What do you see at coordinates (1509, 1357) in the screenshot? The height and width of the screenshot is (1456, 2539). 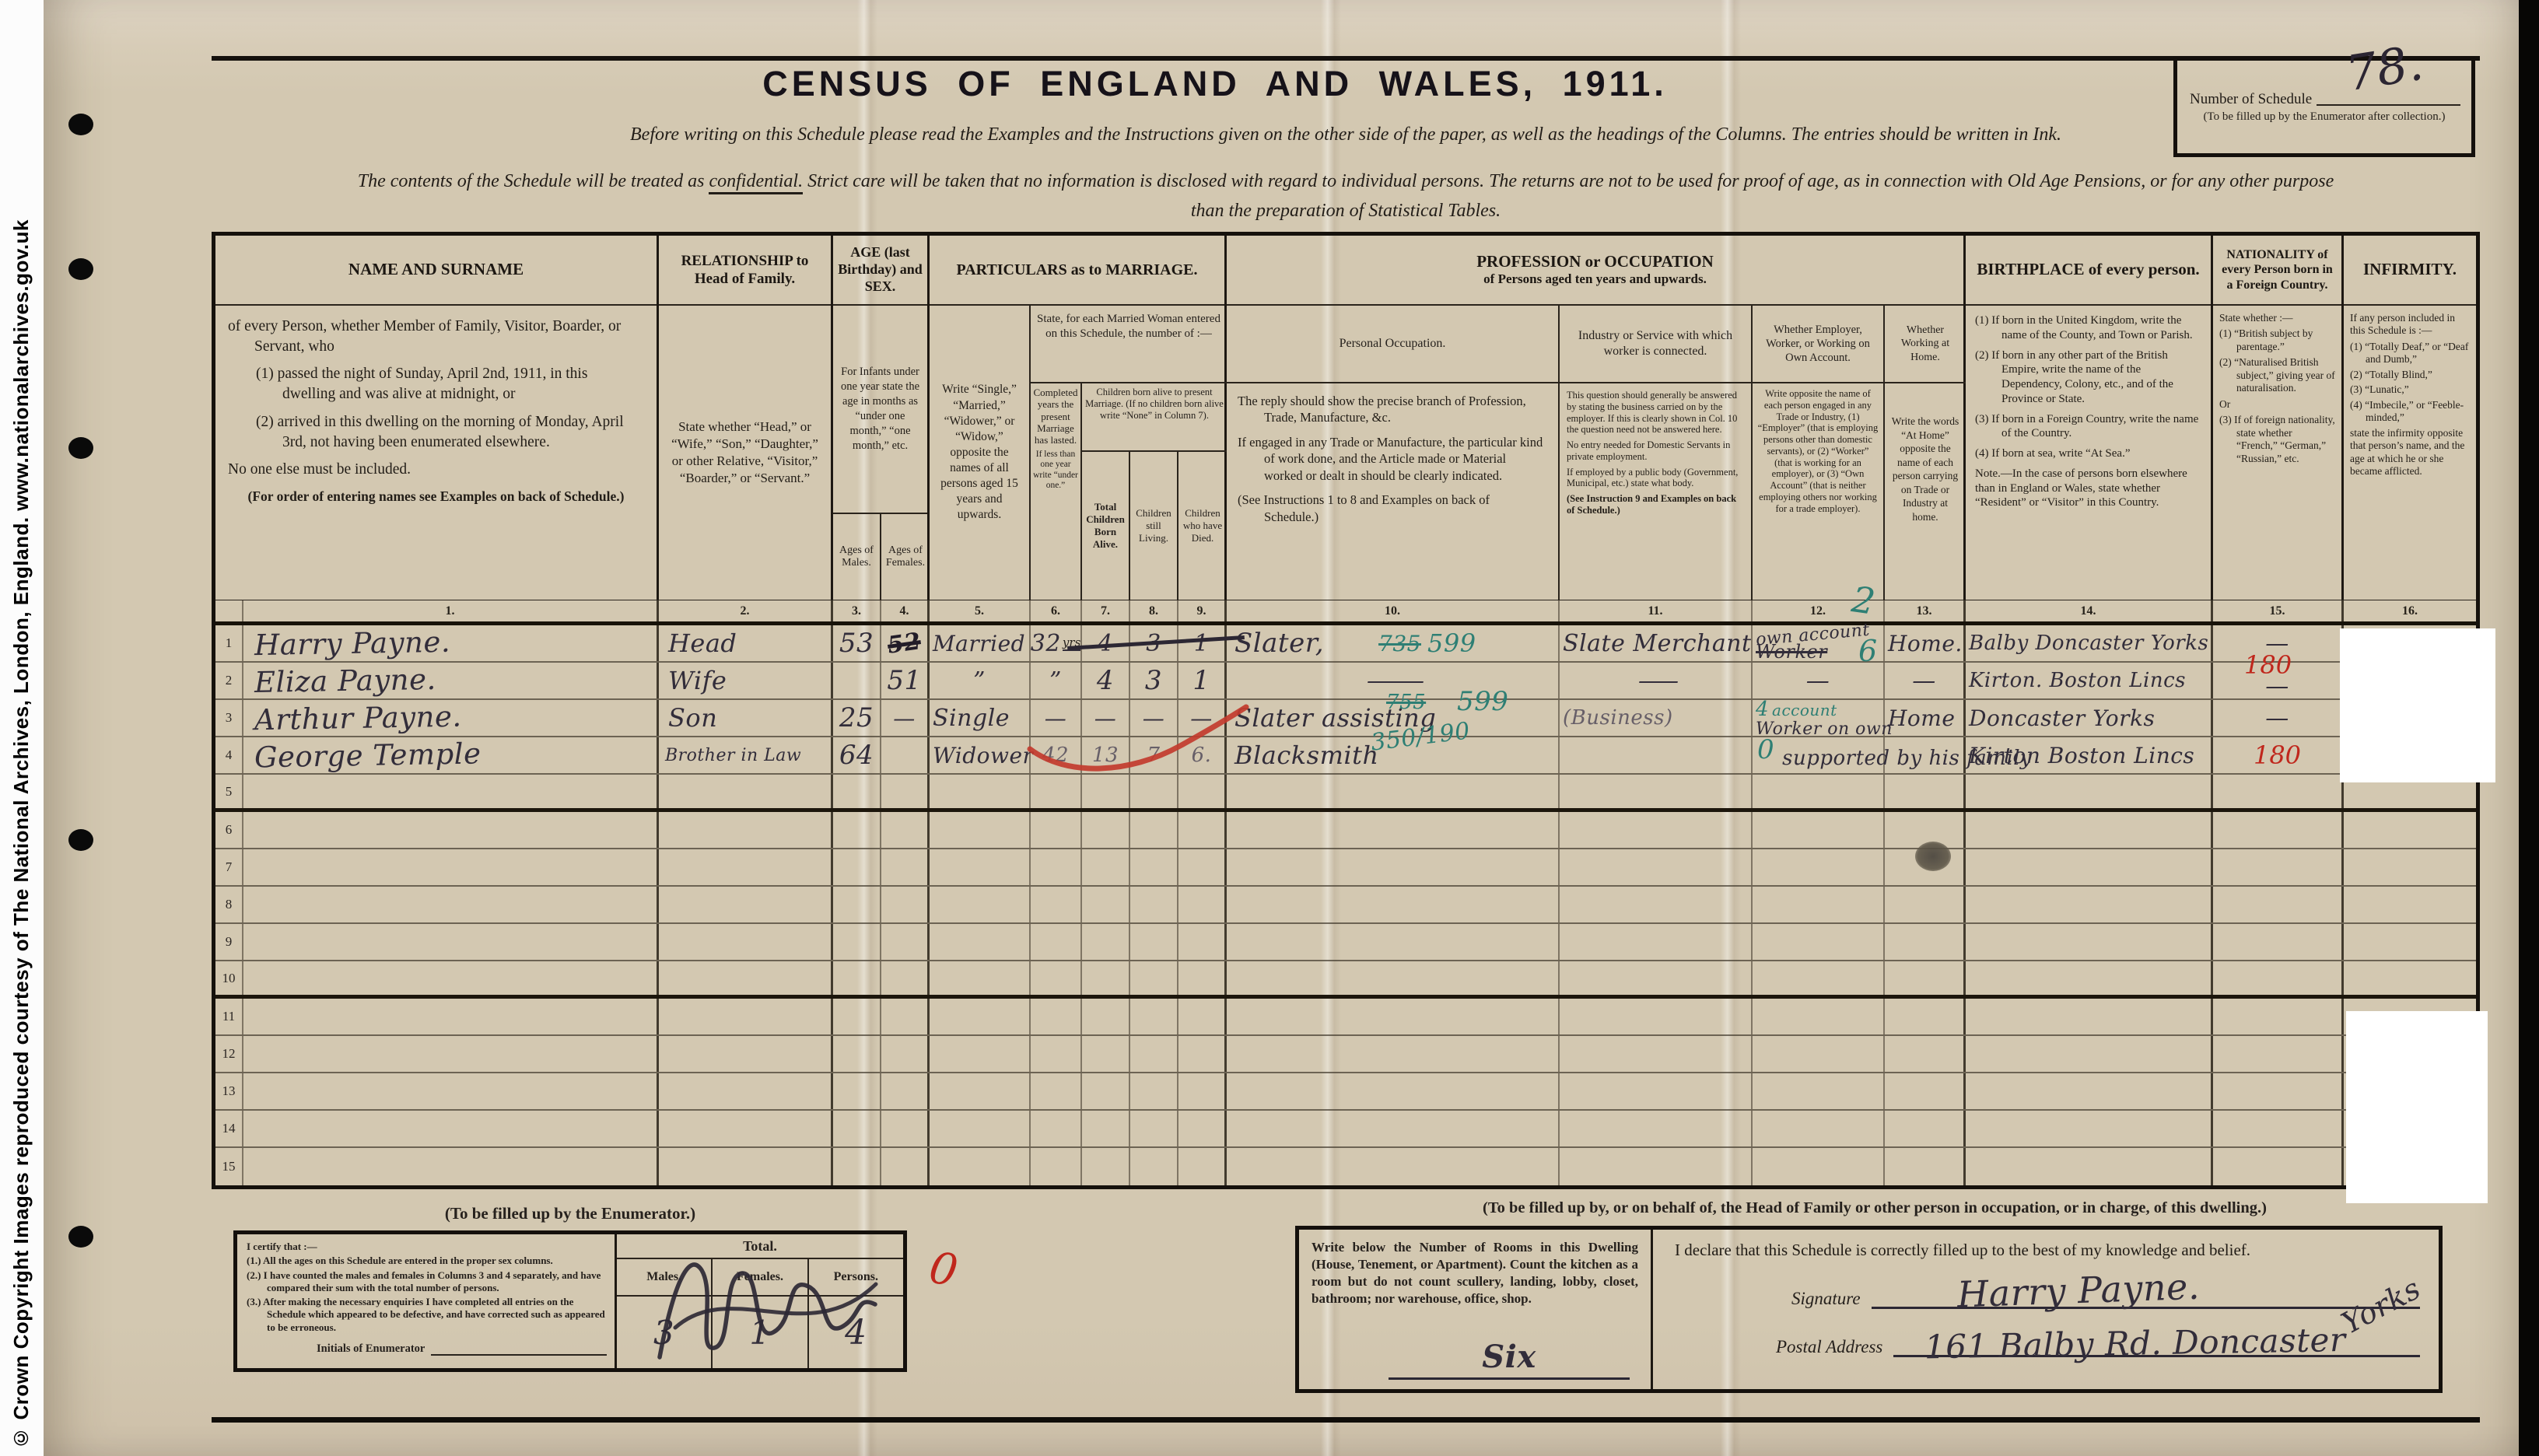 I see `rooms-value: Six` at bounding box center [1509, 1357].